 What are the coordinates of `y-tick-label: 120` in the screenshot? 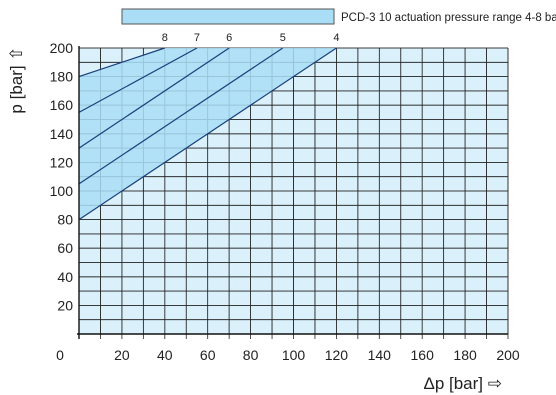 It's located at (62, 162).